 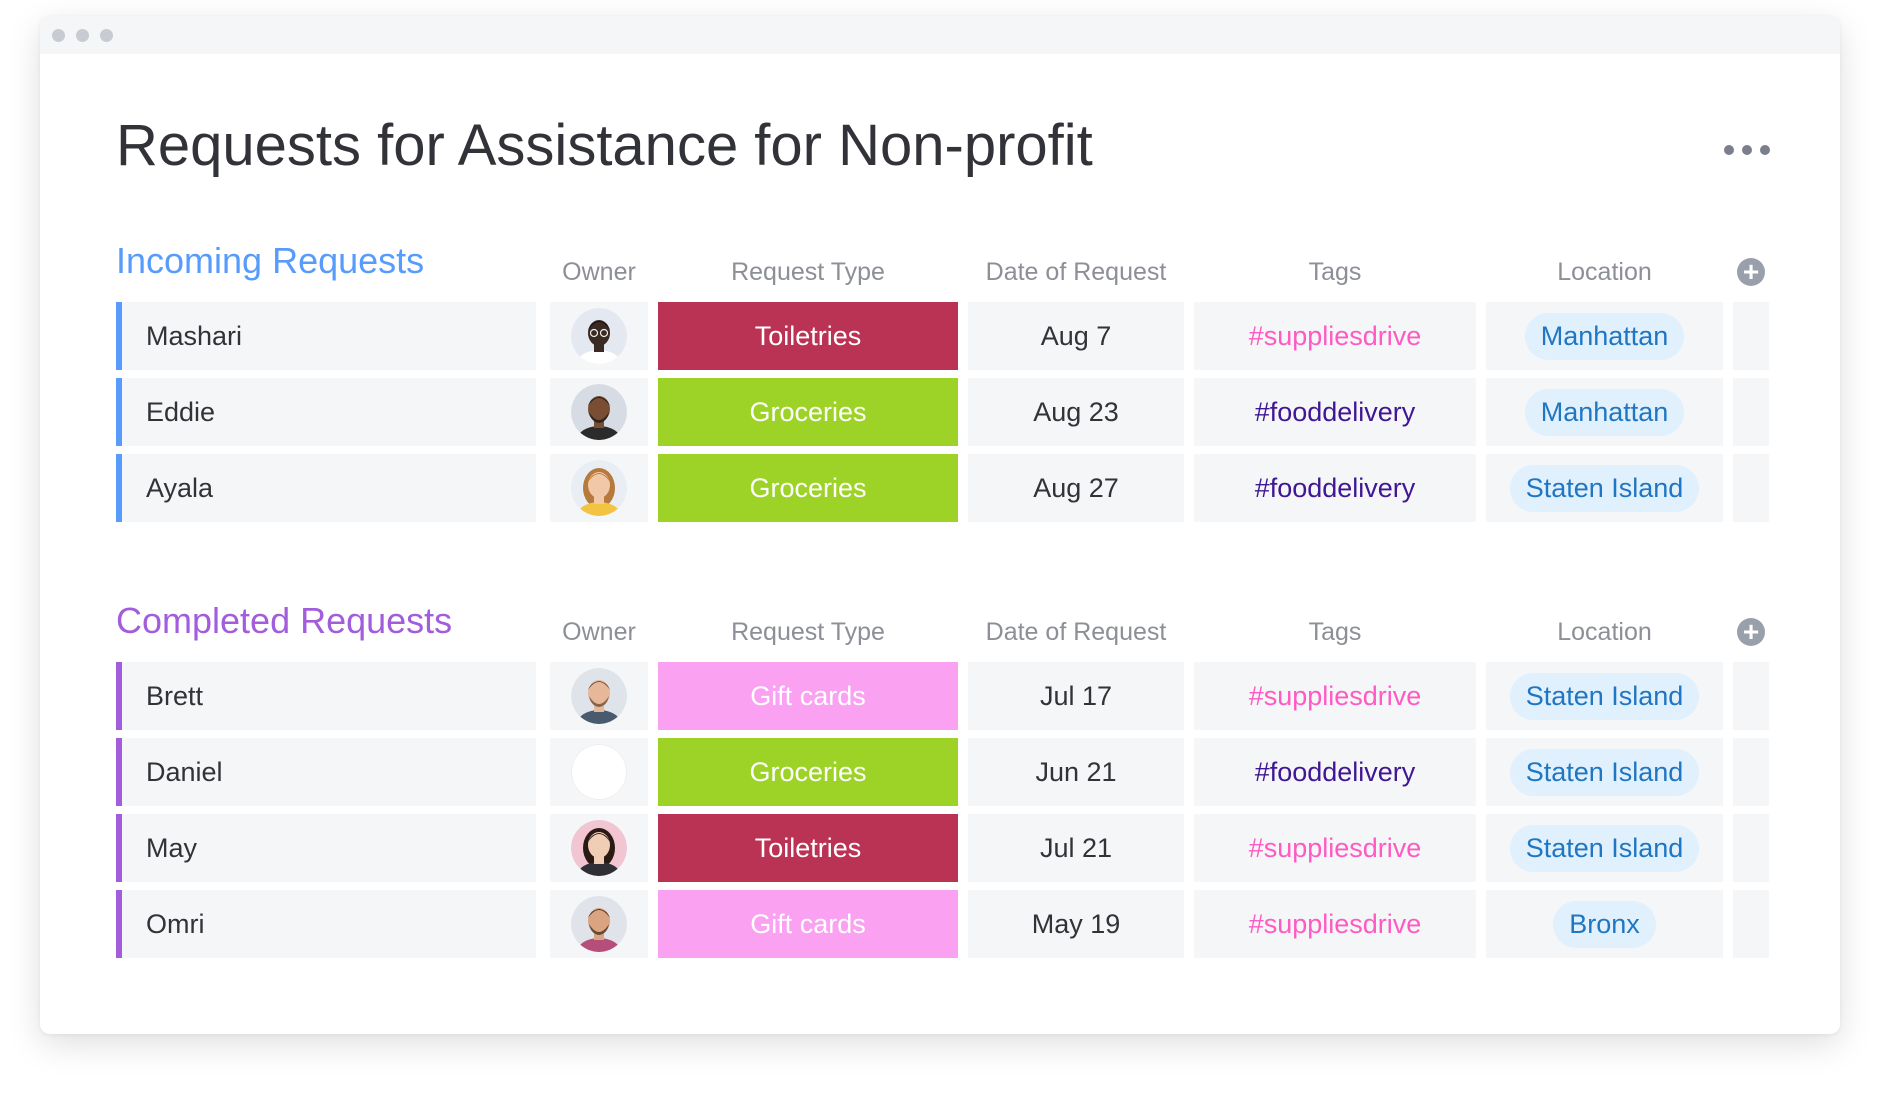 I want to click on location-cell: Bronx, so click(x=1604, y=924).